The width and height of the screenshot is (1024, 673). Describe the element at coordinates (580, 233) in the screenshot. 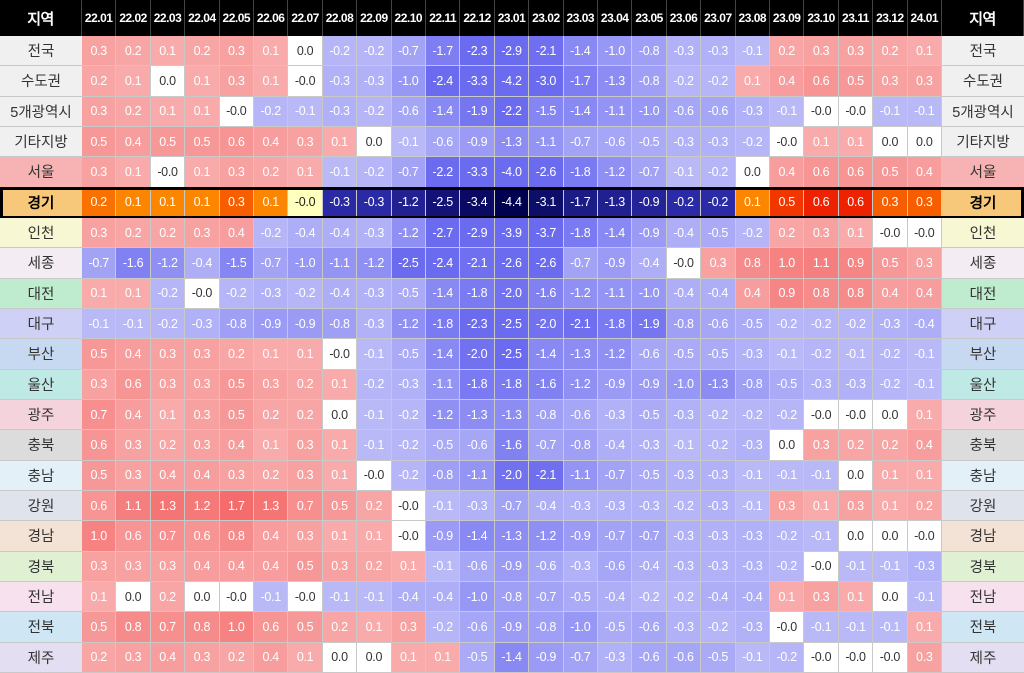

I see `heatmap-cell: -1.8` at that location.